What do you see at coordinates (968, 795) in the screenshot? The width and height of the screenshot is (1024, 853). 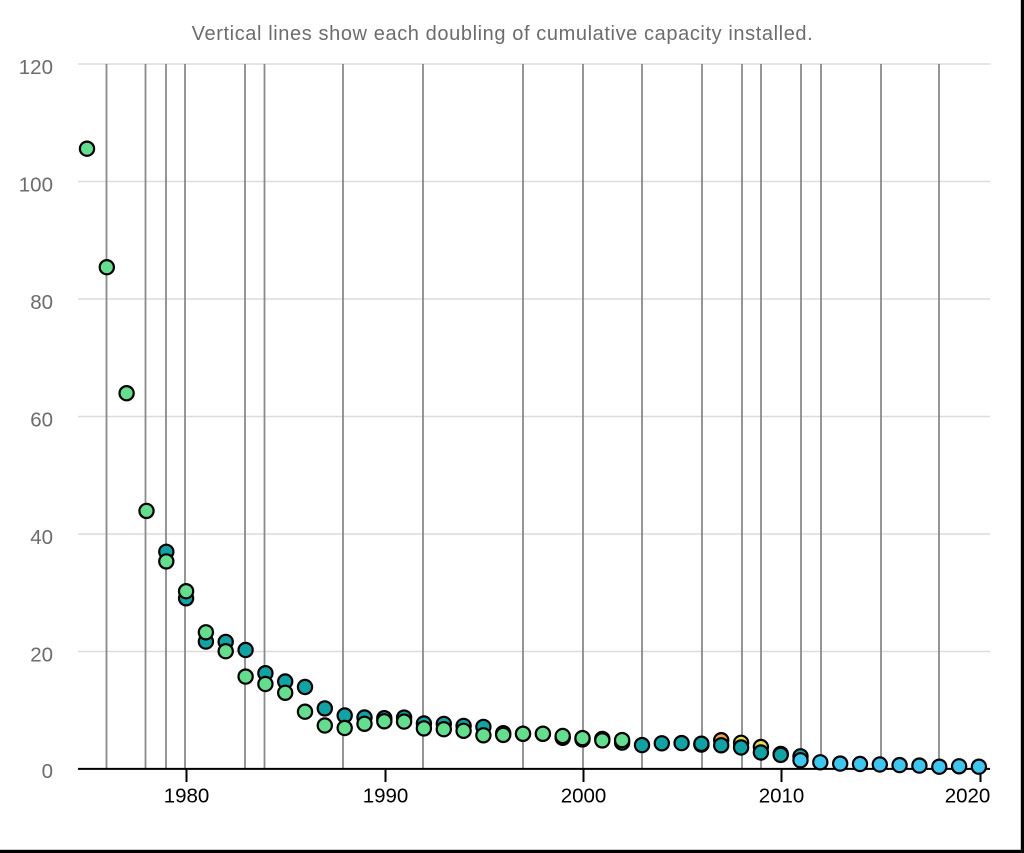 I see `svg-text: 2020` at bounding box center [968, 795].